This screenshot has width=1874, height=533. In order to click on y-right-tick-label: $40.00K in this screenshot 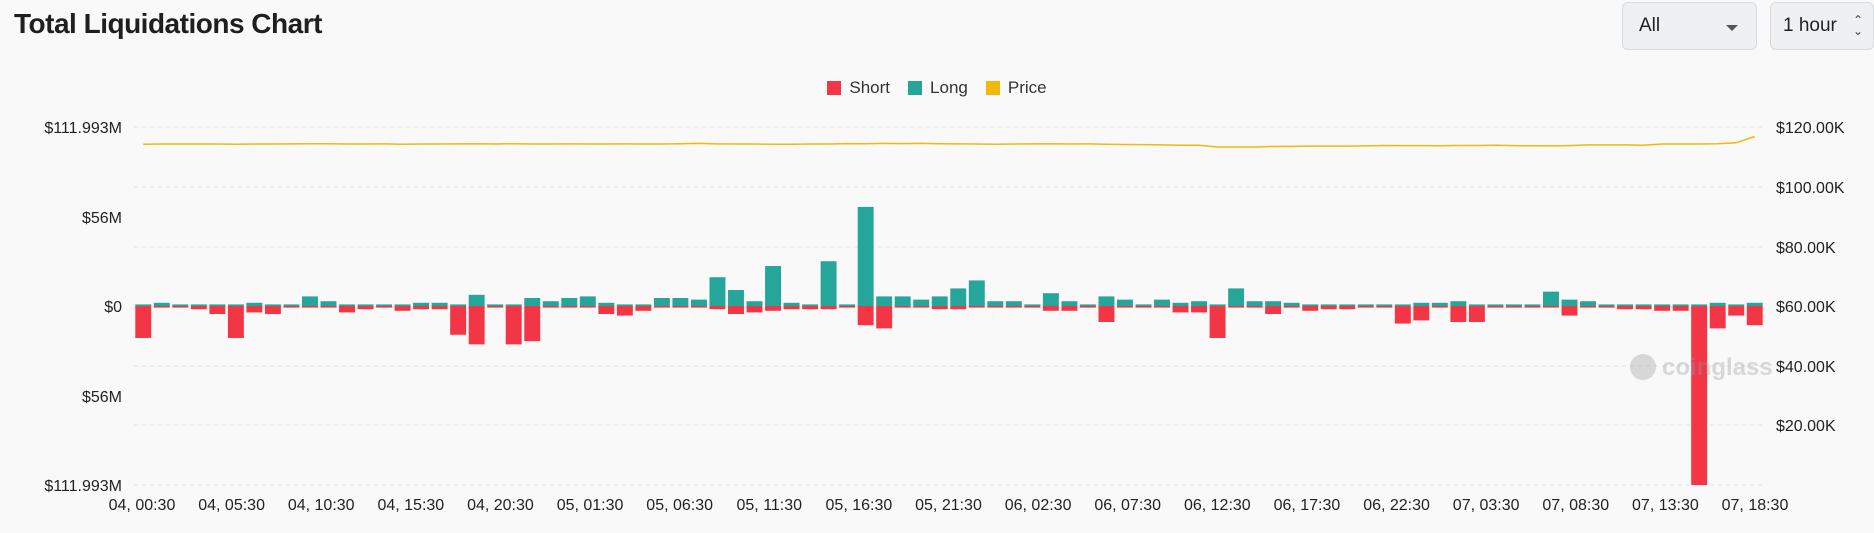, I will do `click(1806, 367)`.